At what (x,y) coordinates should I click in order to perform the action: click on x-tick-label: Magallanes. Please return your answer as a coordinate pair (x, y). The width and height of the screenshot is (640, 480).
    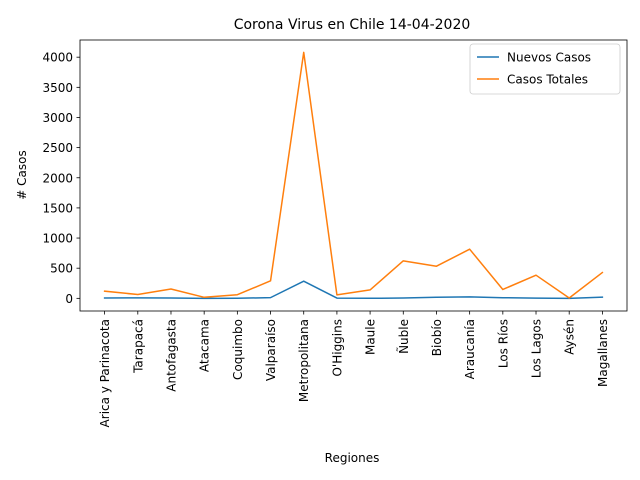
    Looking at the image, I should click on (603, 353).